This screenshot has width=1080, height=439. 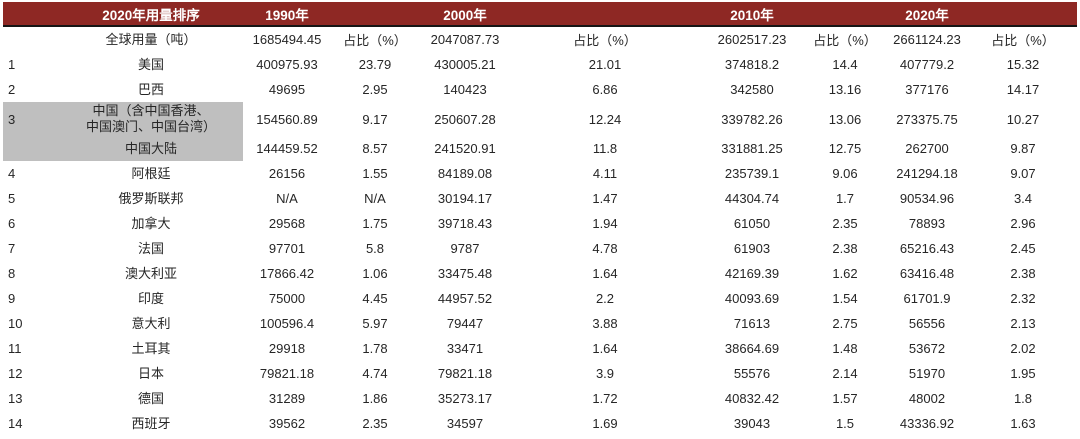 I want to click on value-cell: 1.75, so click(x=375, y=223).